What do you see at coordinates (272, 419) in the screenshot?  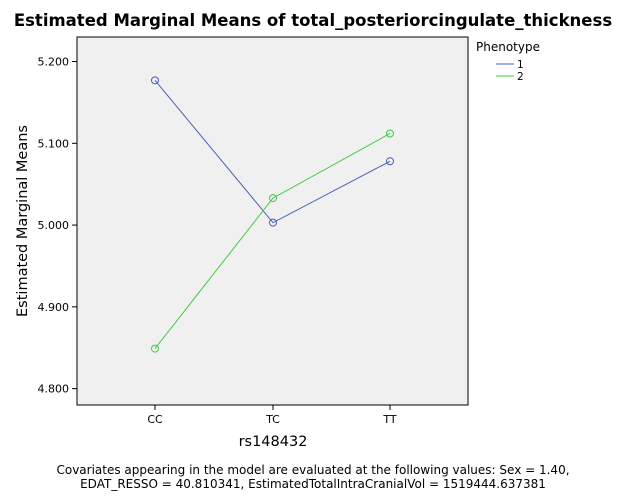 I see `x-tick-label: TC` at bounding box center [272, 419].